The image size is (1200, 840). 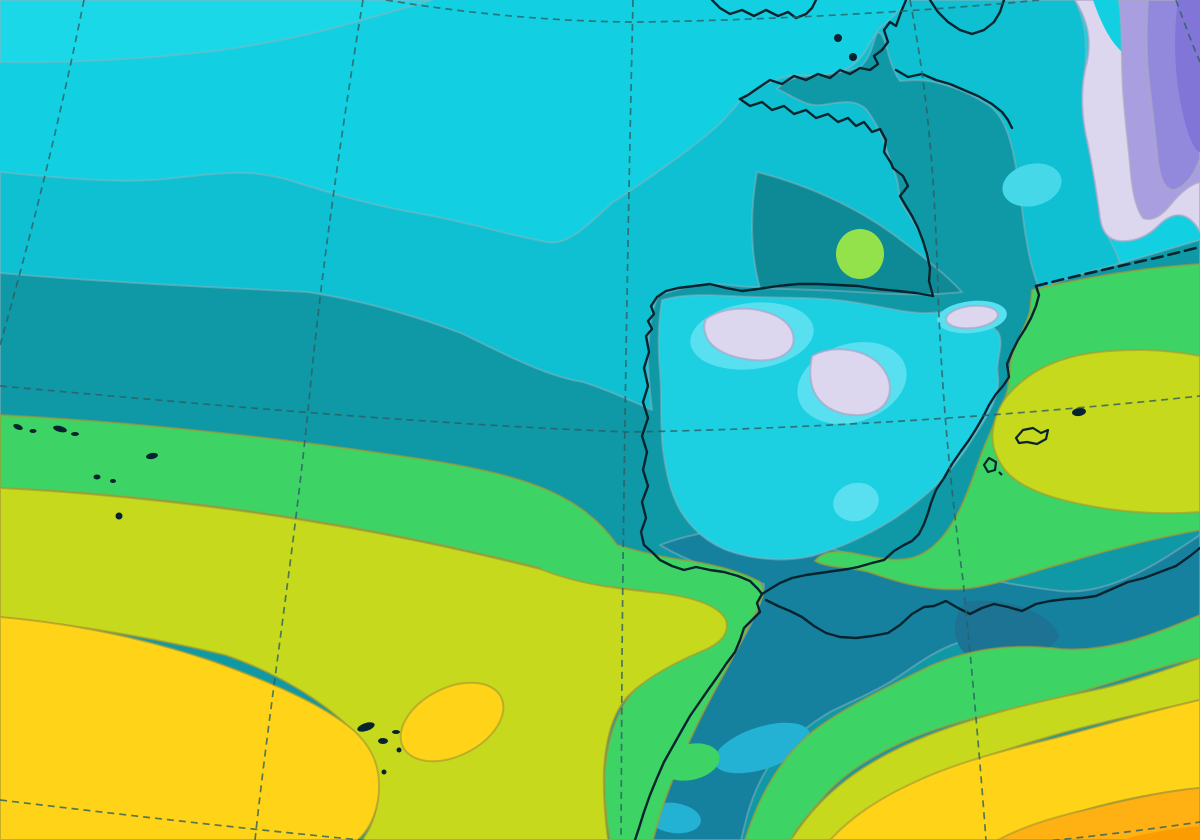 I want to click on mallorca-island, so click(x=1032, y=436).